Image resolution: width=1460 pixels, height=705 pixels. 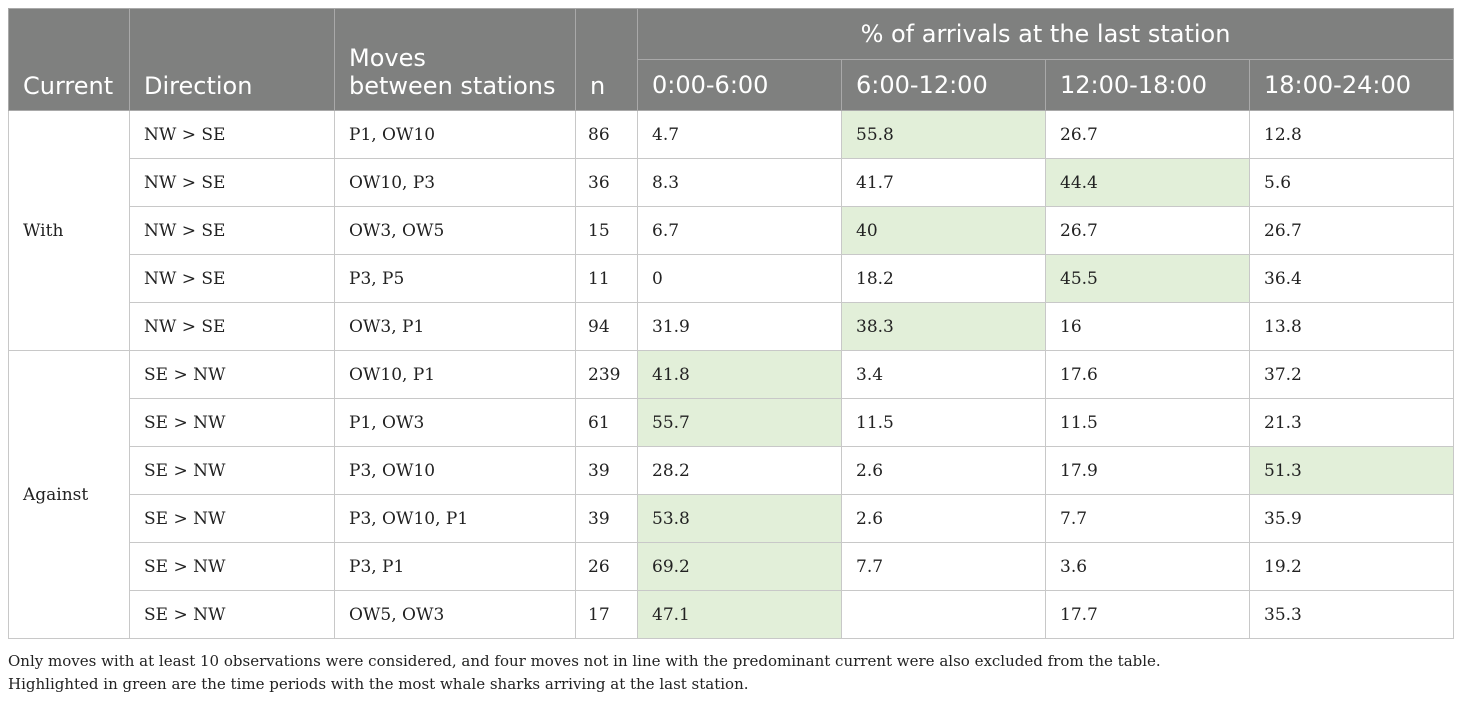 I want to click on percent-cell: 35.9, so click(x=1351, y=518).